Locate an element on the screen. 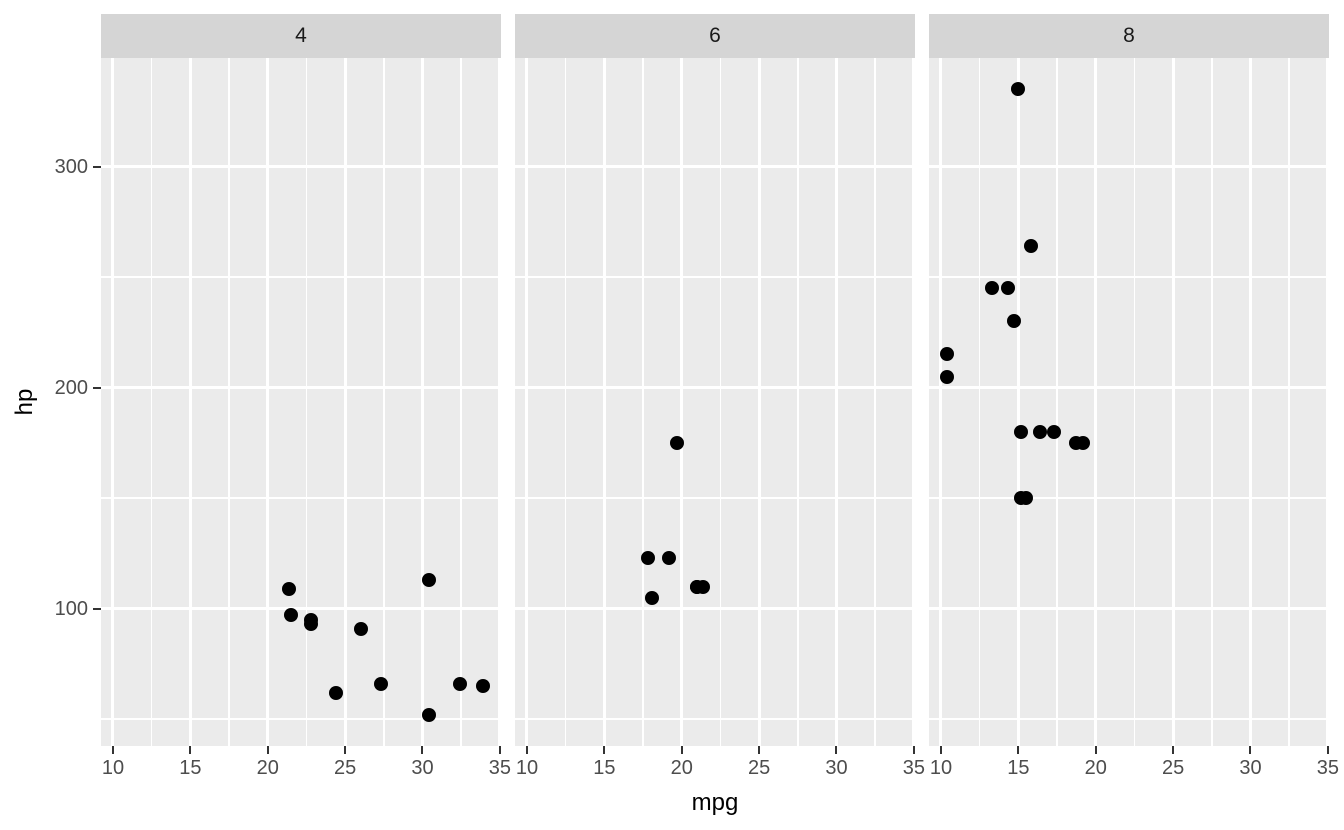 The width and height of the screenshot is (1344, 830). facet-strip: 6 is located at coordinates (715, 36).